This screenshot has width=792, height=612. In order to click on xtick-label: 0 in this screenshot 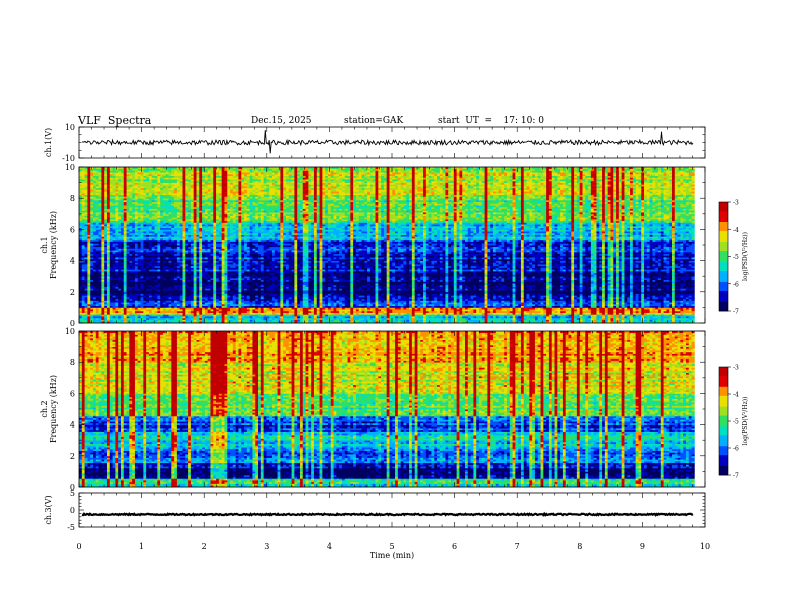, I will do `click(78, 546)`.